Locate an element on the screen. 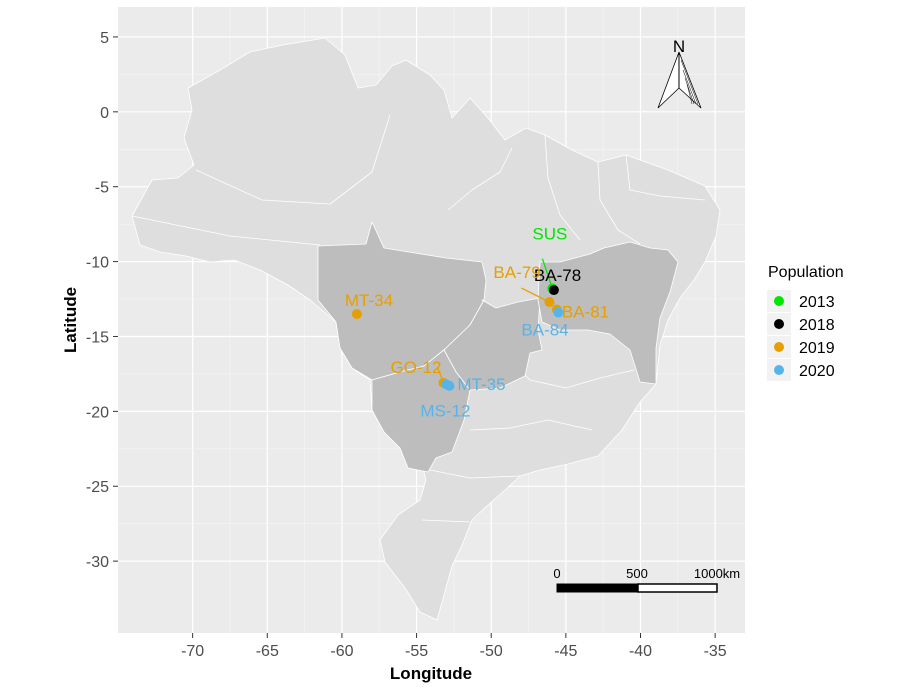 This screenshot has width=922, height=691. x-tick-label-1: -65 is located at coordinates (267, 651).